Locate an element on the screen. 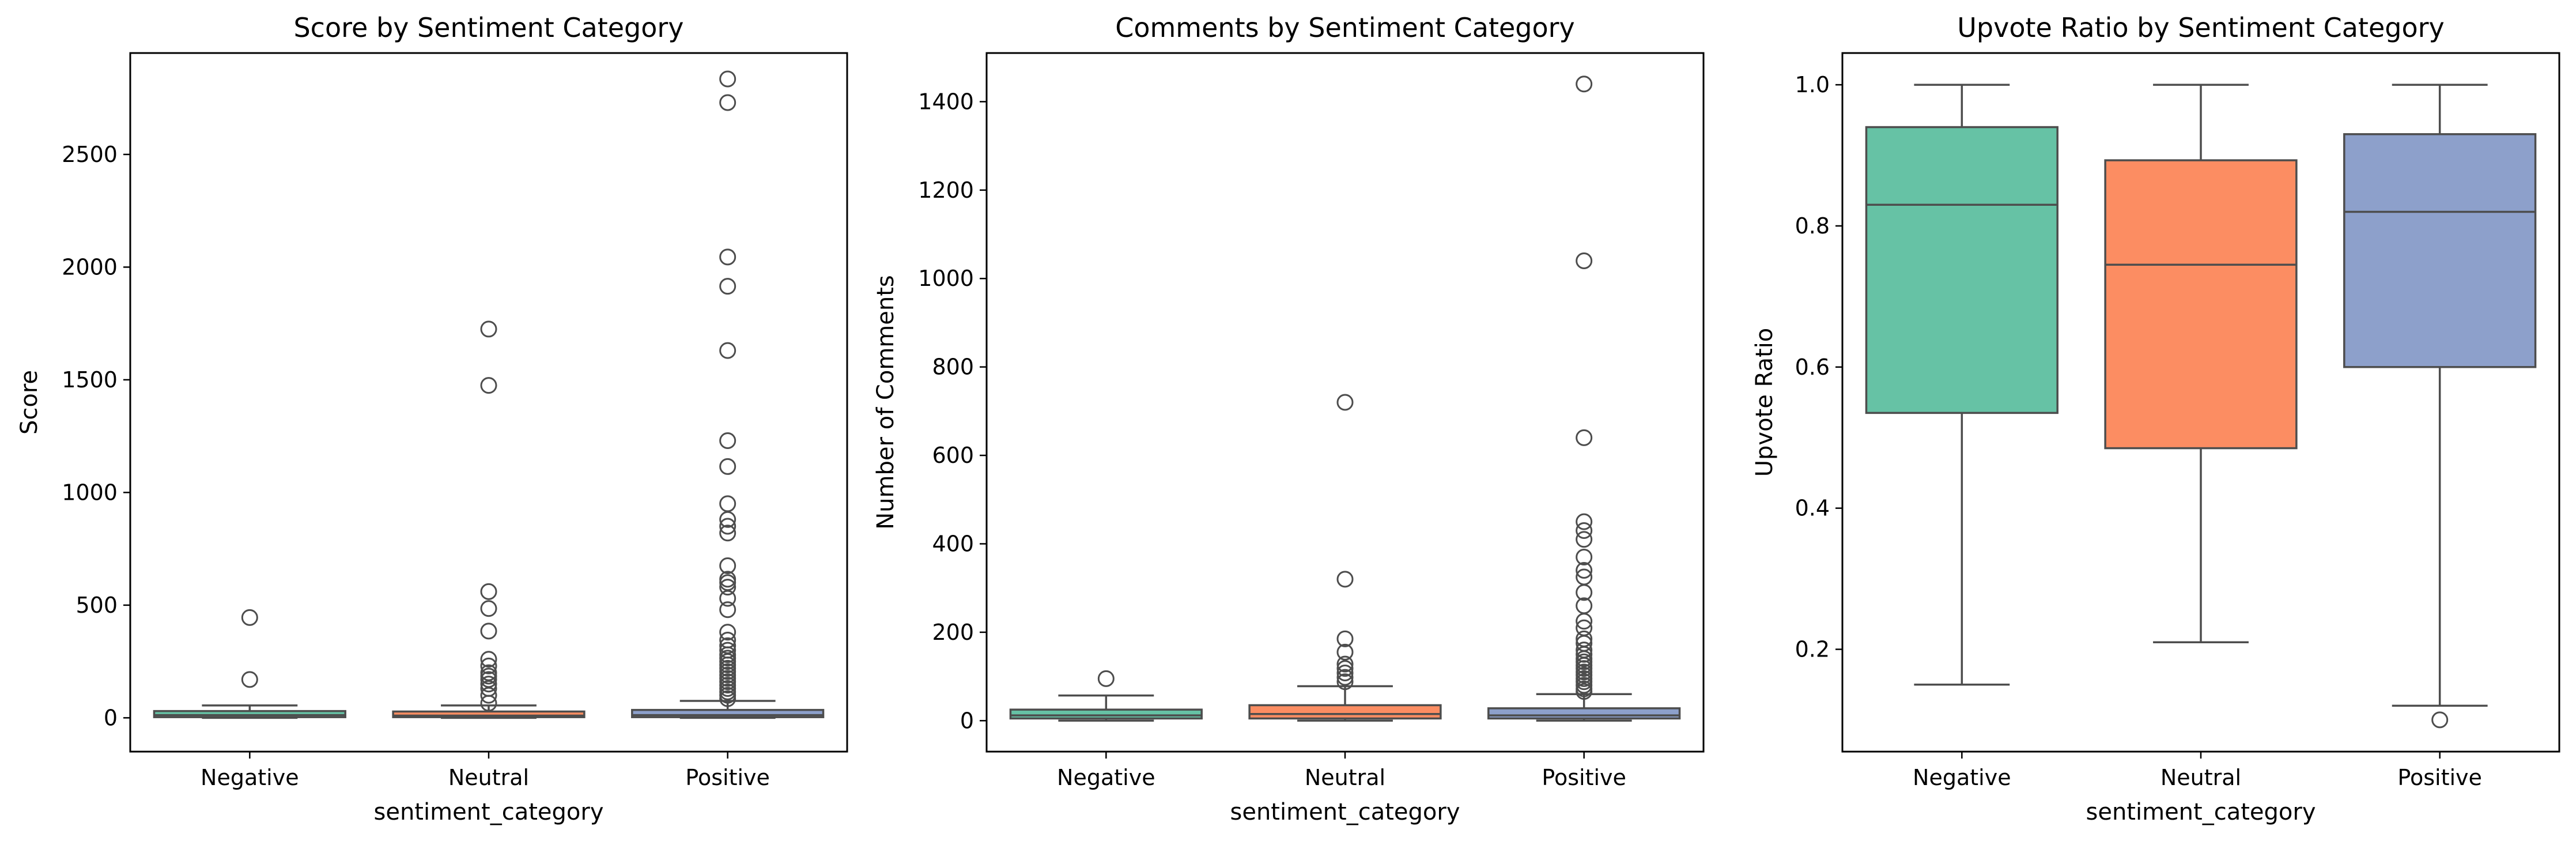 The width and height of the screenshot is (2576, 845). score-xtick-label: Positive is located at coordinates (727, 777).